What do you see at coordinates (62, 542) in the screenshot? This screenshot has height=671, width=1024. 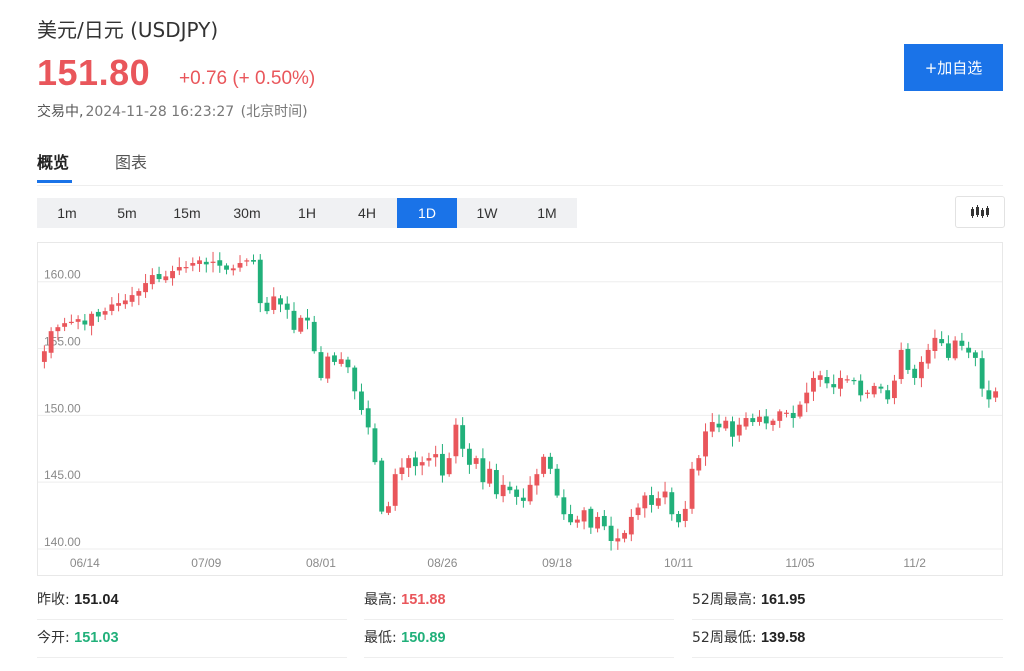 I see `y-tick-label: 140.00` at bounding box center [62, 542].